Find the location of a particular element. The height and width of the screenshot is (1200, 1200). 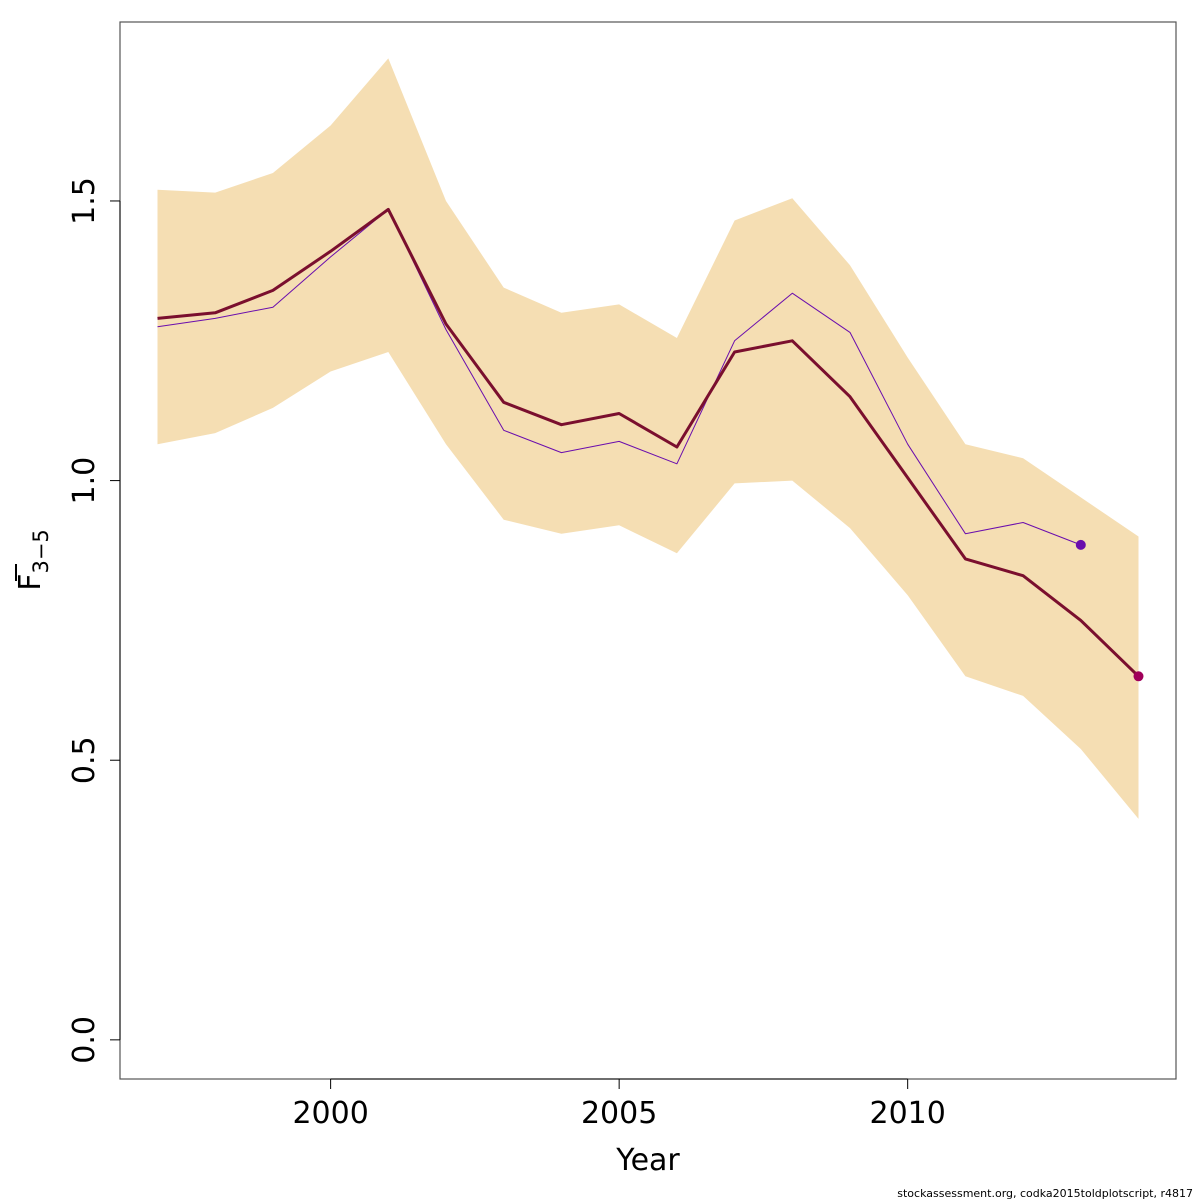

y-axis-title-main: F is located at coordinates (30, 582).